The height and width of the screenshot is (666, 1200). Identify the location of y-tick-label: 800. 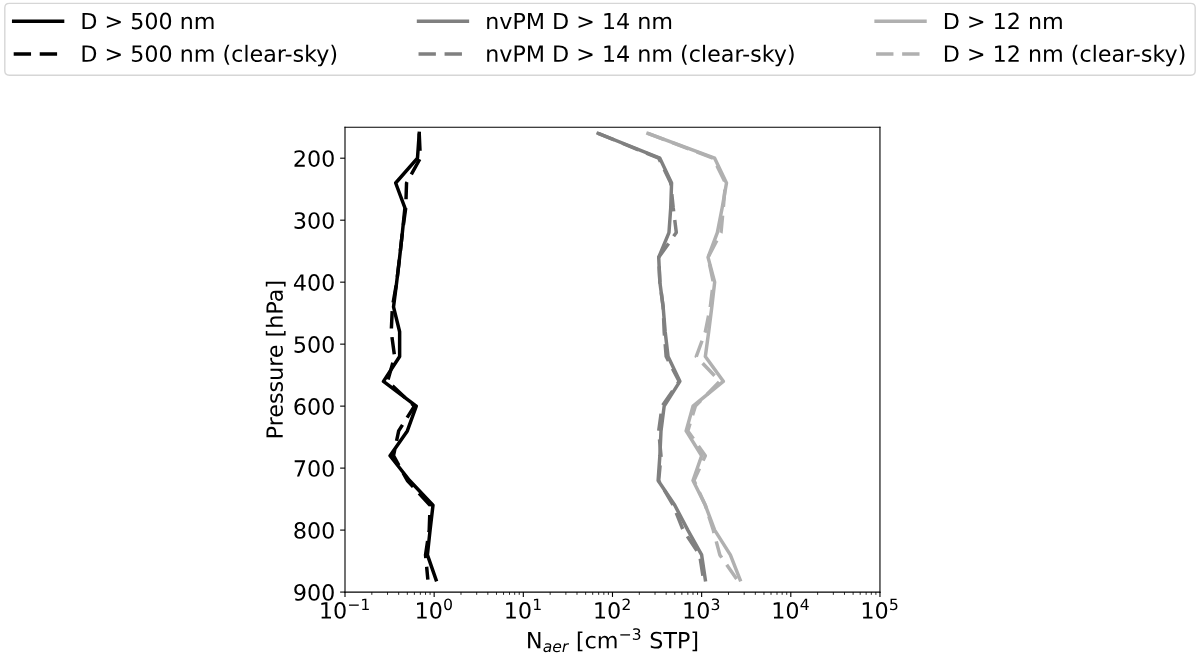
(314, 530).